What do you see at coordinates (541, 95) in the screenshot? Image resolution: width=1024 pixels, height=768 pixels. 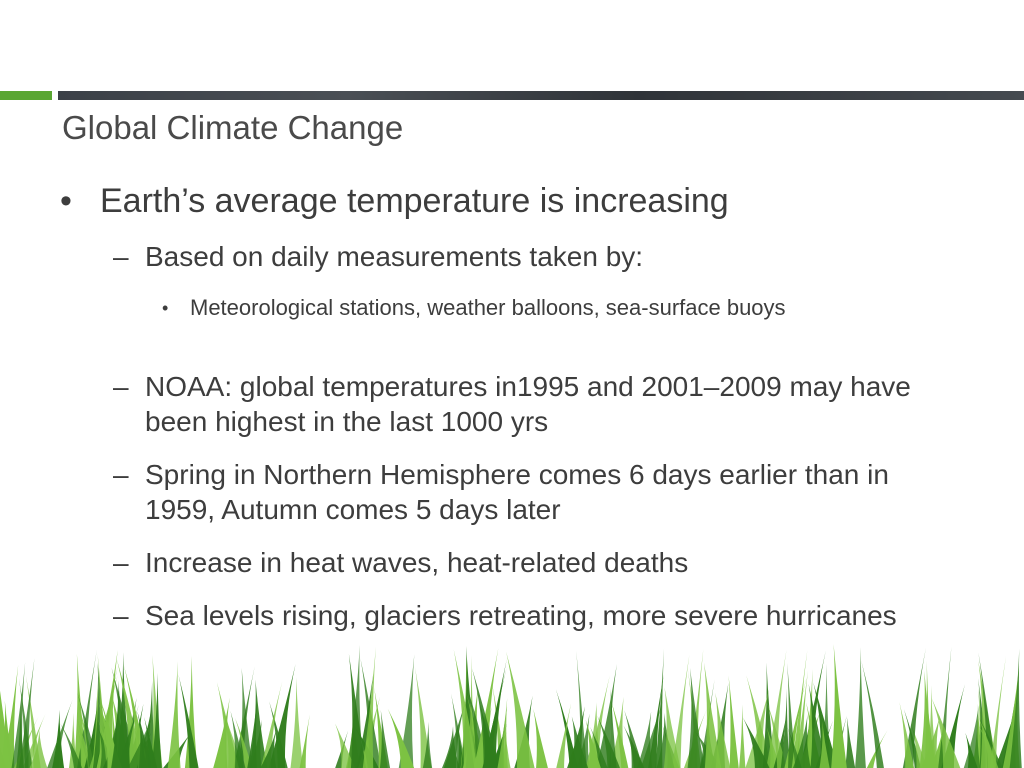 I see `header-accent-bar-dark` at bounding box center [541, 95].